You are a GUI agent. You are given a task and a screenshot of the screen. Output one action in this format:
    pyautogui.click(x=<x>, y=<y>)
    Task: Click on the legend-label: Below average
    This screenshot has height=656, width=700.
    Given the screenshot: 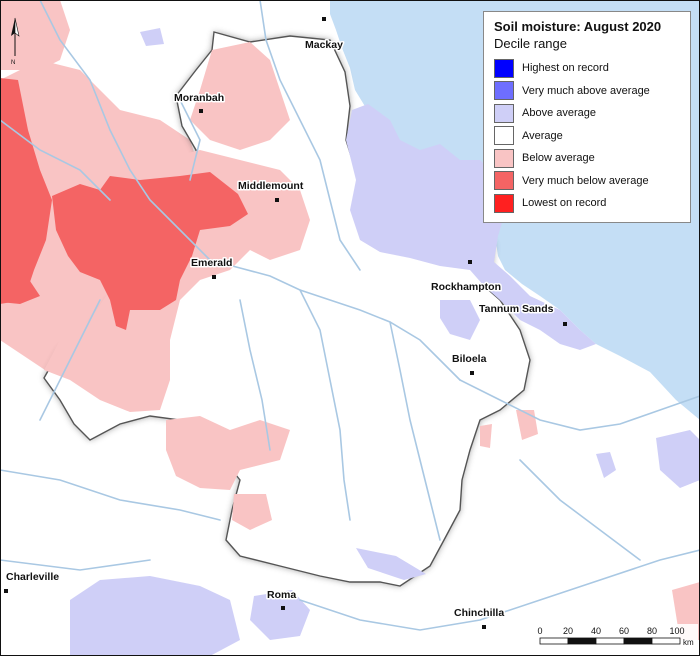 What is the action you would take?
    pyautogui.click(x=558, y=158)
    